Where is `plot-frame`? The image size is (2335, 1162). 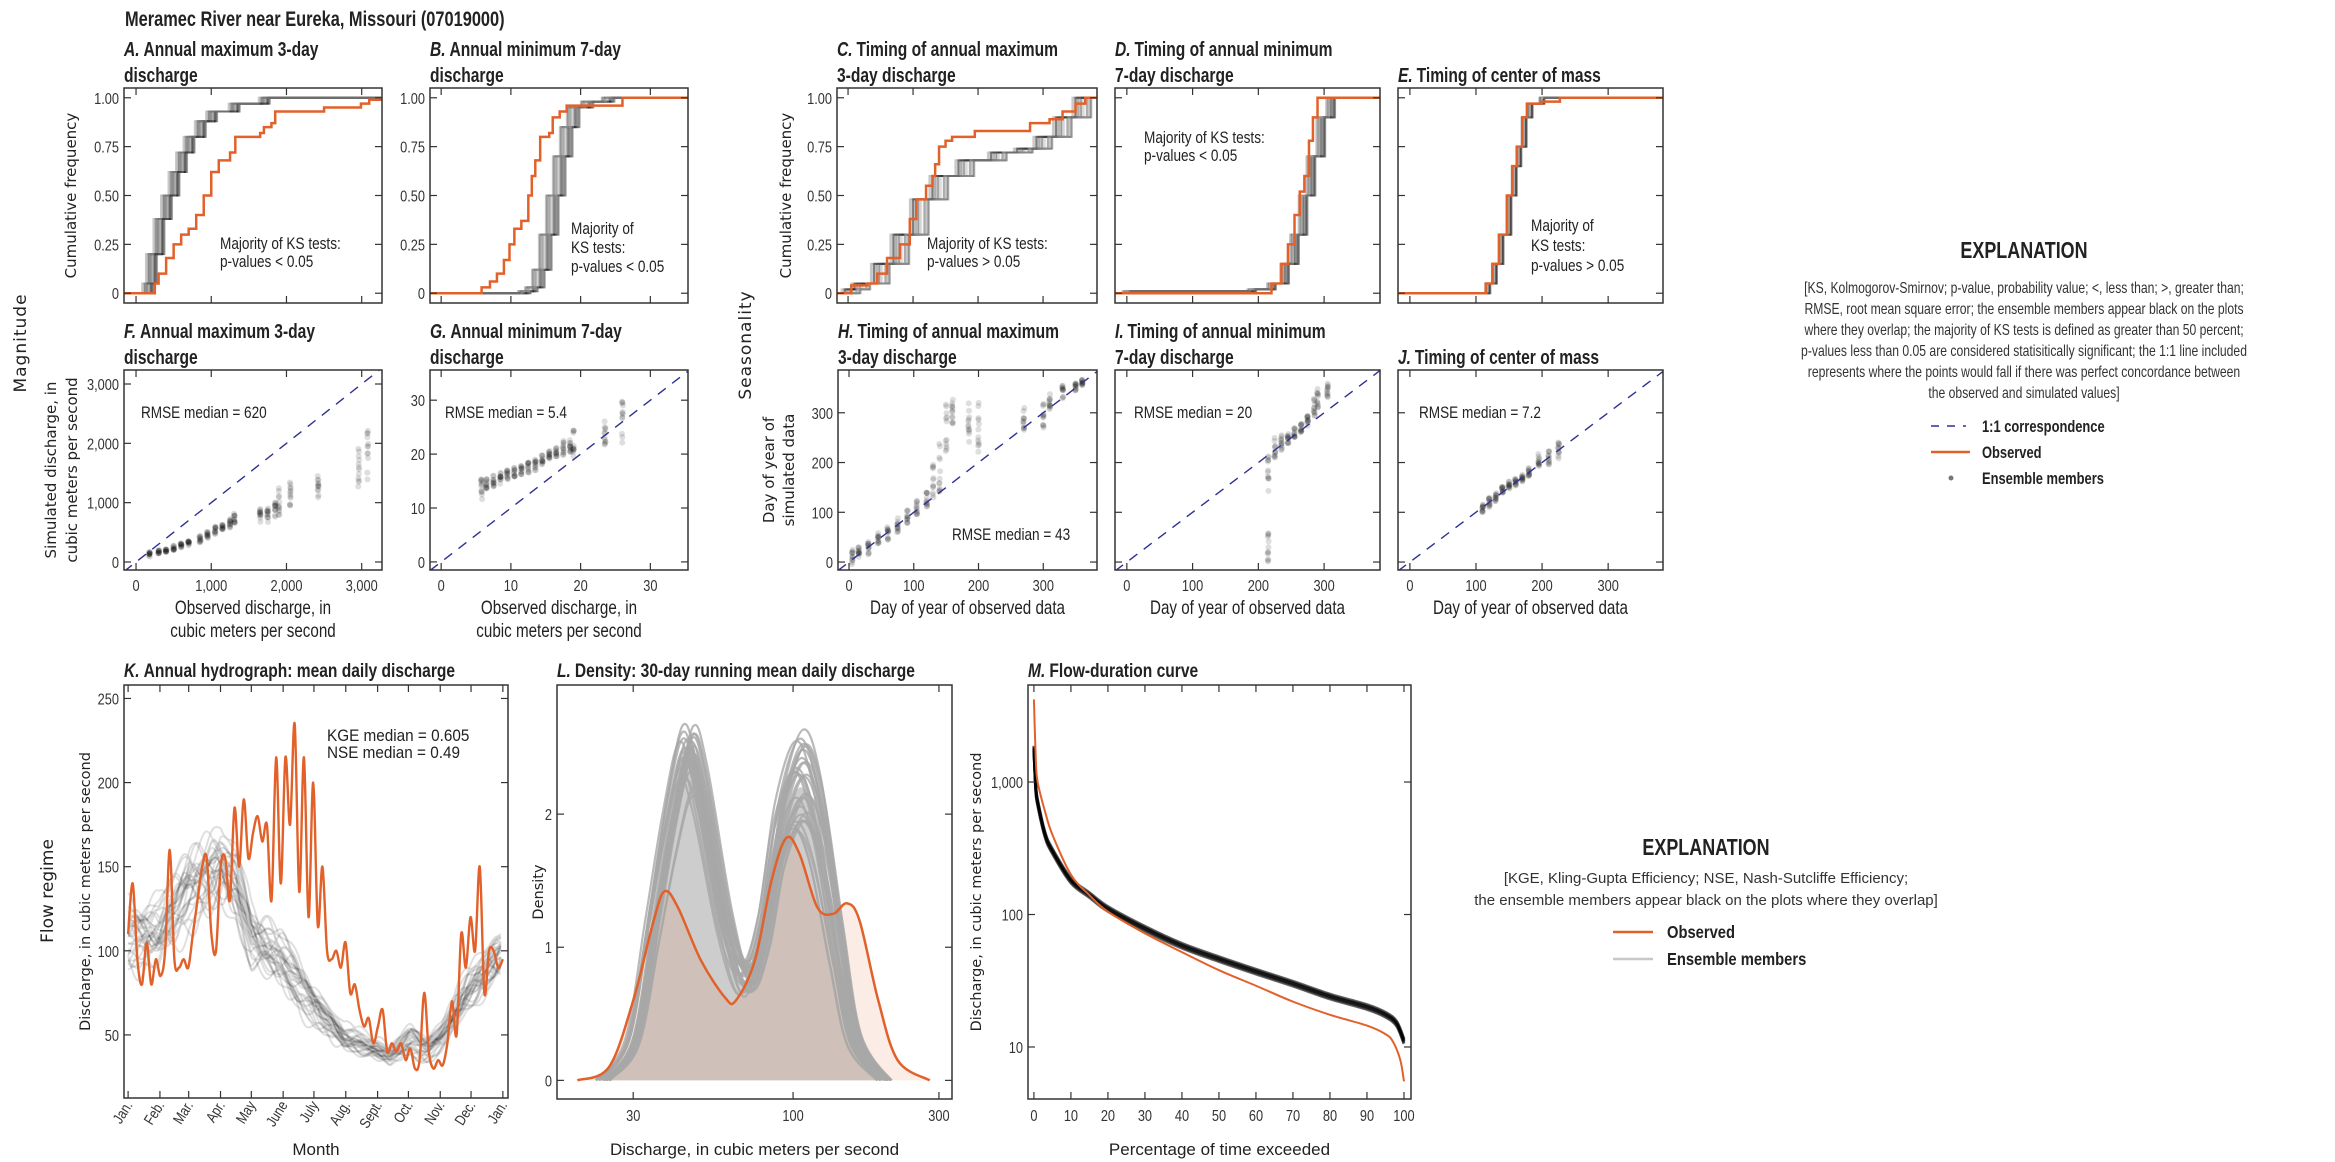
plot-frame is located at coordinates (253, 470).